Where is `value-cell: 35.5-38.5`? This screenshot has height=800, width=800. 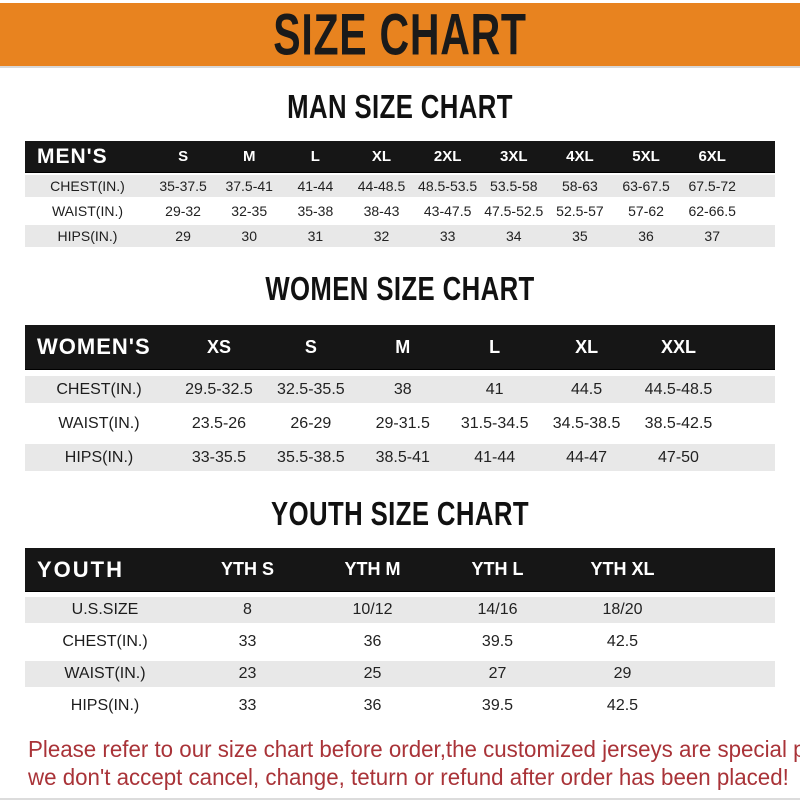
value-cell: 35.5-38.5 is located at coordinates (311, 457).